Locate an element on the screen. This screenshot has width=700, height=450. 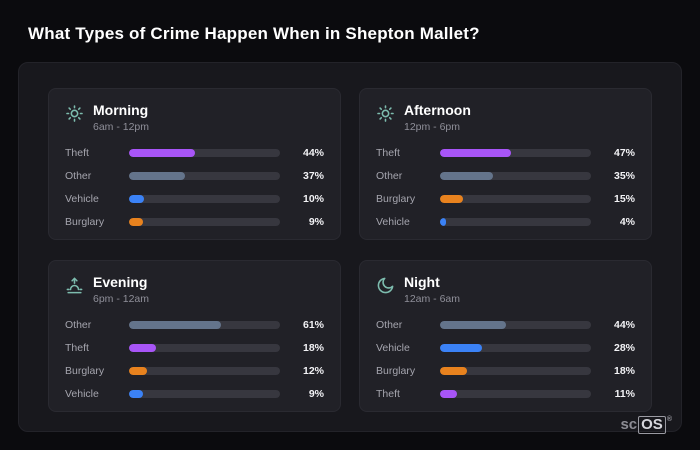
card-heading-text: Evening 6pm - 12am is located at coordinates (121, 289).